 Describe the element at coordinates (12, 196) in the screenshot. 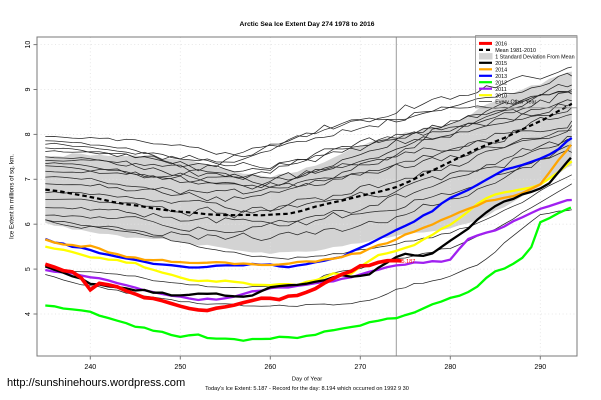

I see `svg-text:Ice Extent in millions of sq.: Ice Extent in millions of sq. km.` at that location.